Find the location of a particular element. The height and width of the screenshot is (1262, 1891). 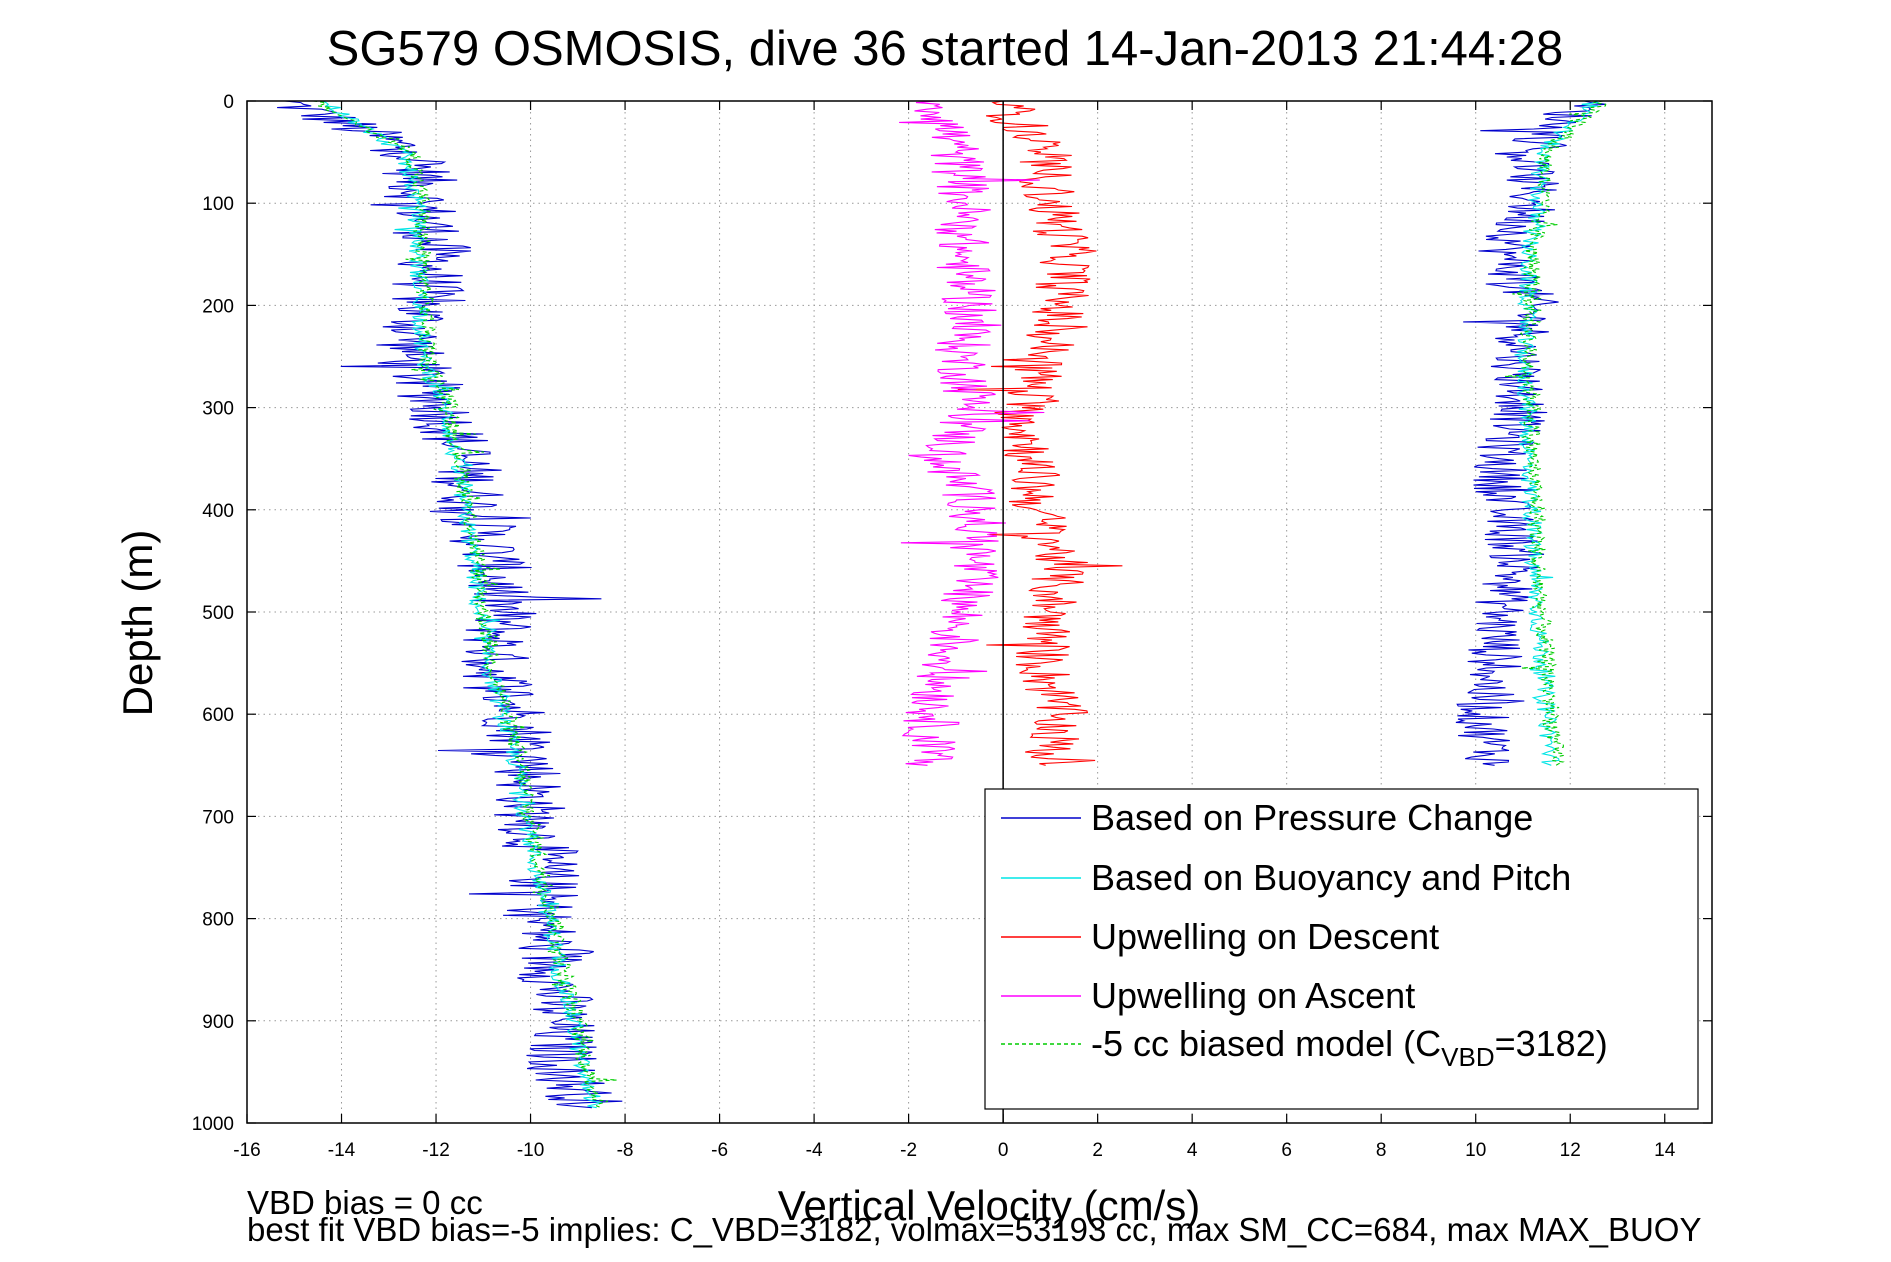

x-tick-label: 14 is located at coordinates (1665, 1150).